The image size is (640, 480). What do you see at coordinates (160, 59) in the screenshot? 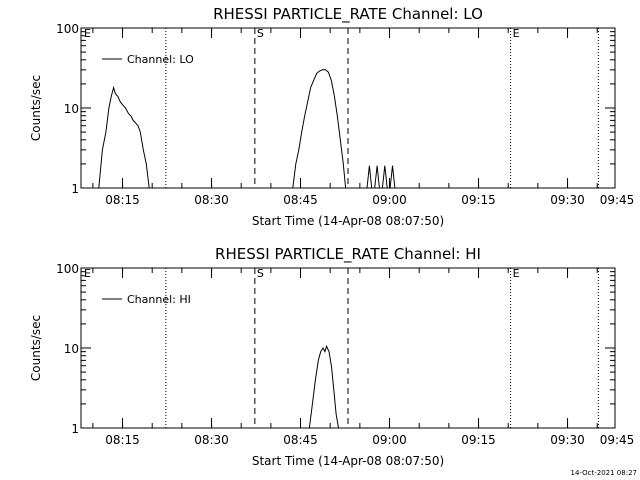
I see `legend-label: Channel: LO` at bounding box center [160, 59].